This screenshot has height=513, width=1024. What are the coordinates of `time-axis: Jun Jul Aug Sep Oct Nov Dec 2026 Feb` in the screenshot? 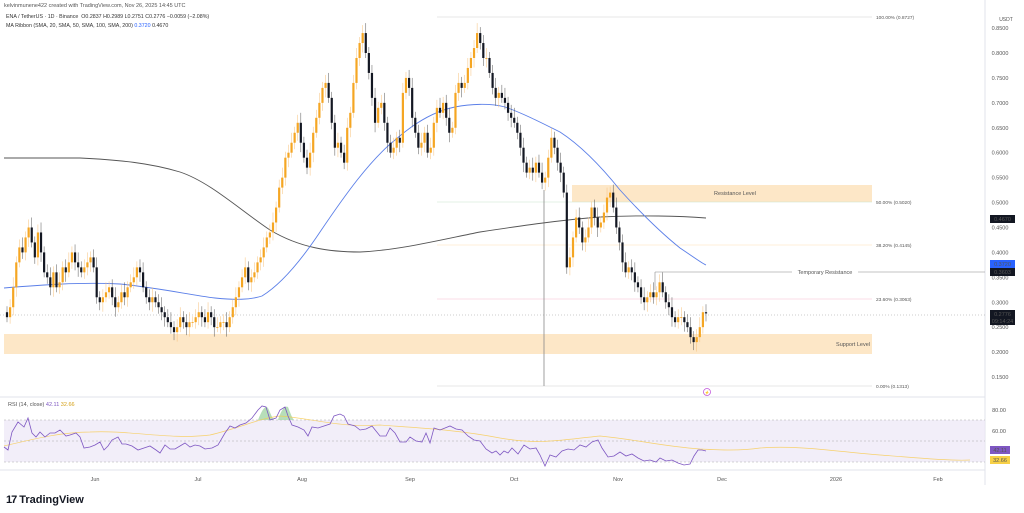 It's located at (517, 480).